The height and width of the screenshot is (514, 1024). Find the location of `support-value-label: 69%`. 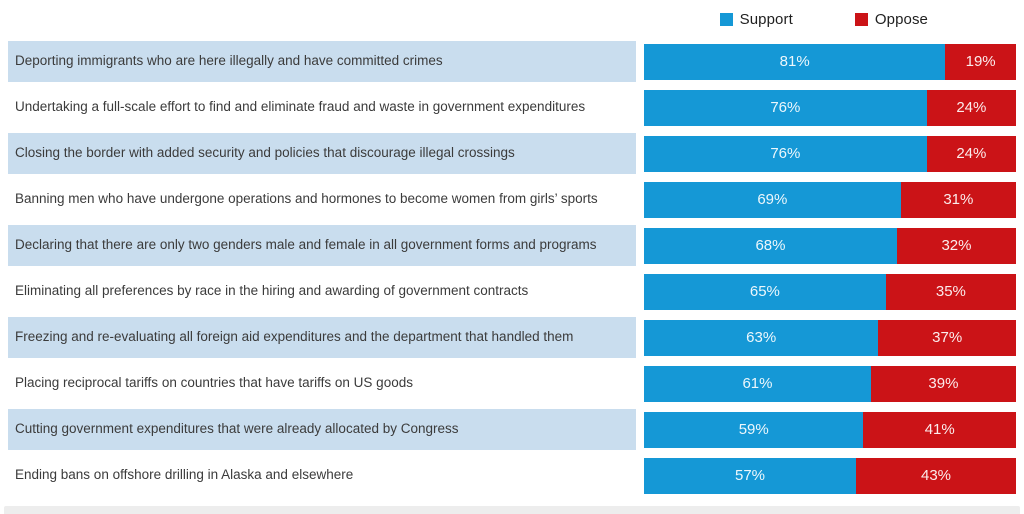

support-value-label: 69% is located at coordinates (772, 199).